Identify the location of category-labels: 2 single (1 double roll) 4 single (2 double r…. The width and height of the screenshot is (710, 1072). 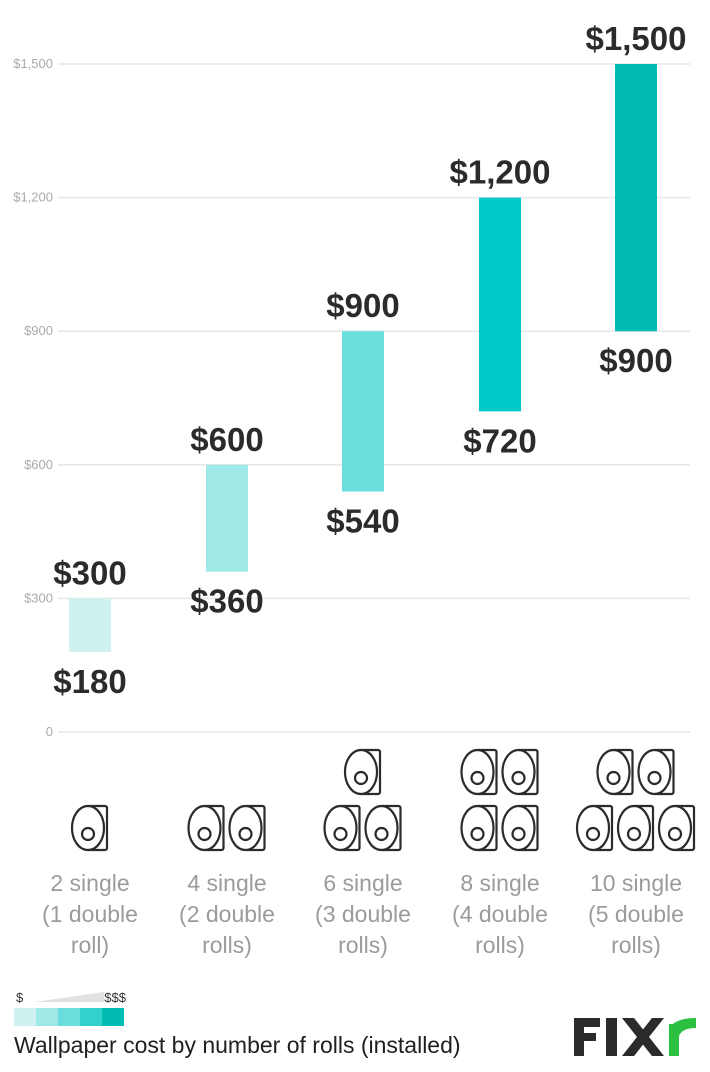
(363, 914).